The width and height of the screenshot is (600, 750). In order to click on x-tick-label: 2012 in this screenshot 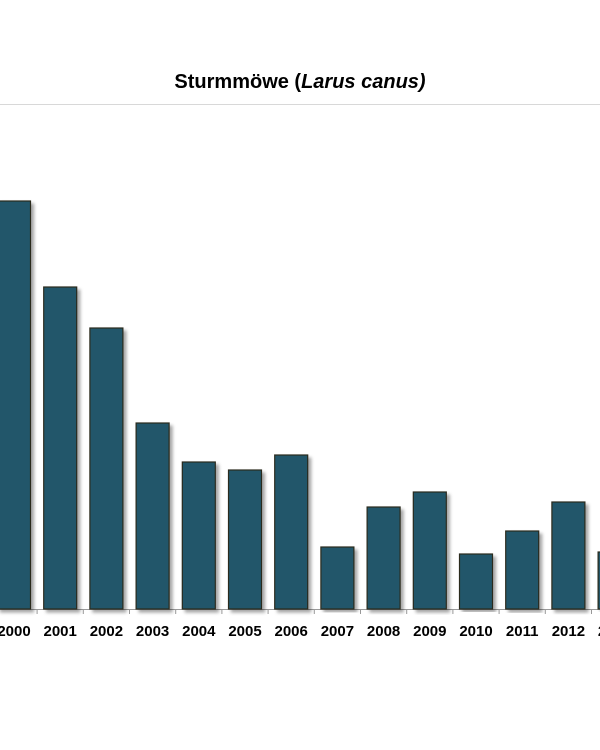, I will do `click(568, 631)`.